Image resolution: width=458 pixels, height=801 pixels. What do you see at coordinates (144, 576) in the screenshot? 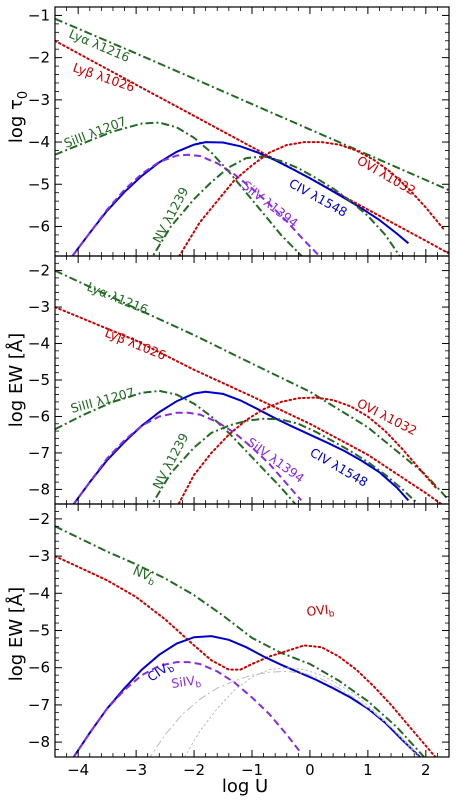
I see `label-nv-b: NVb` at bounding box center [144, 576].